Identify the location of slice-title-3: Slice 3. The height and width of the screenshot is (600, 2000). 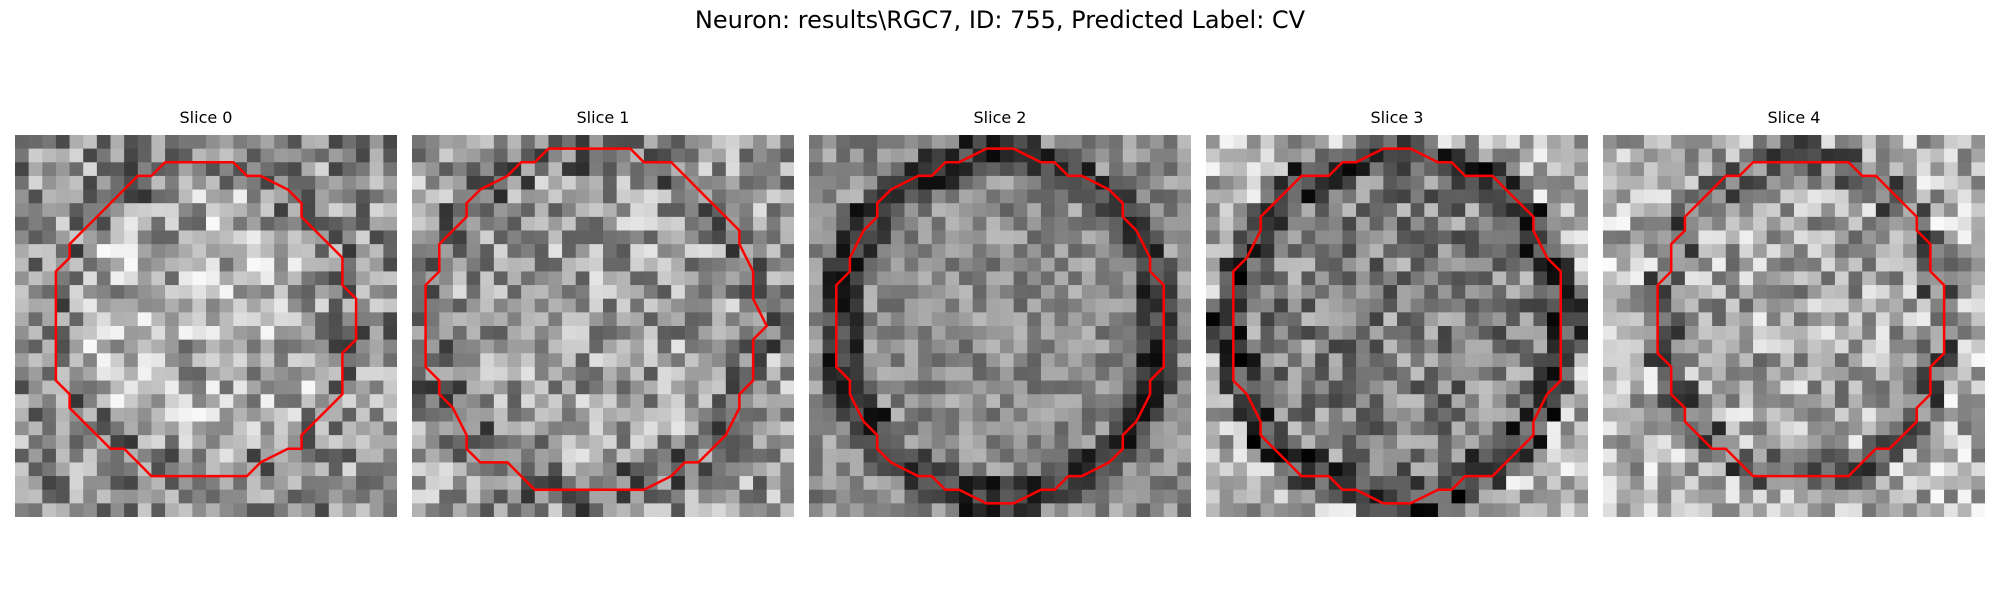
(1397, 117).